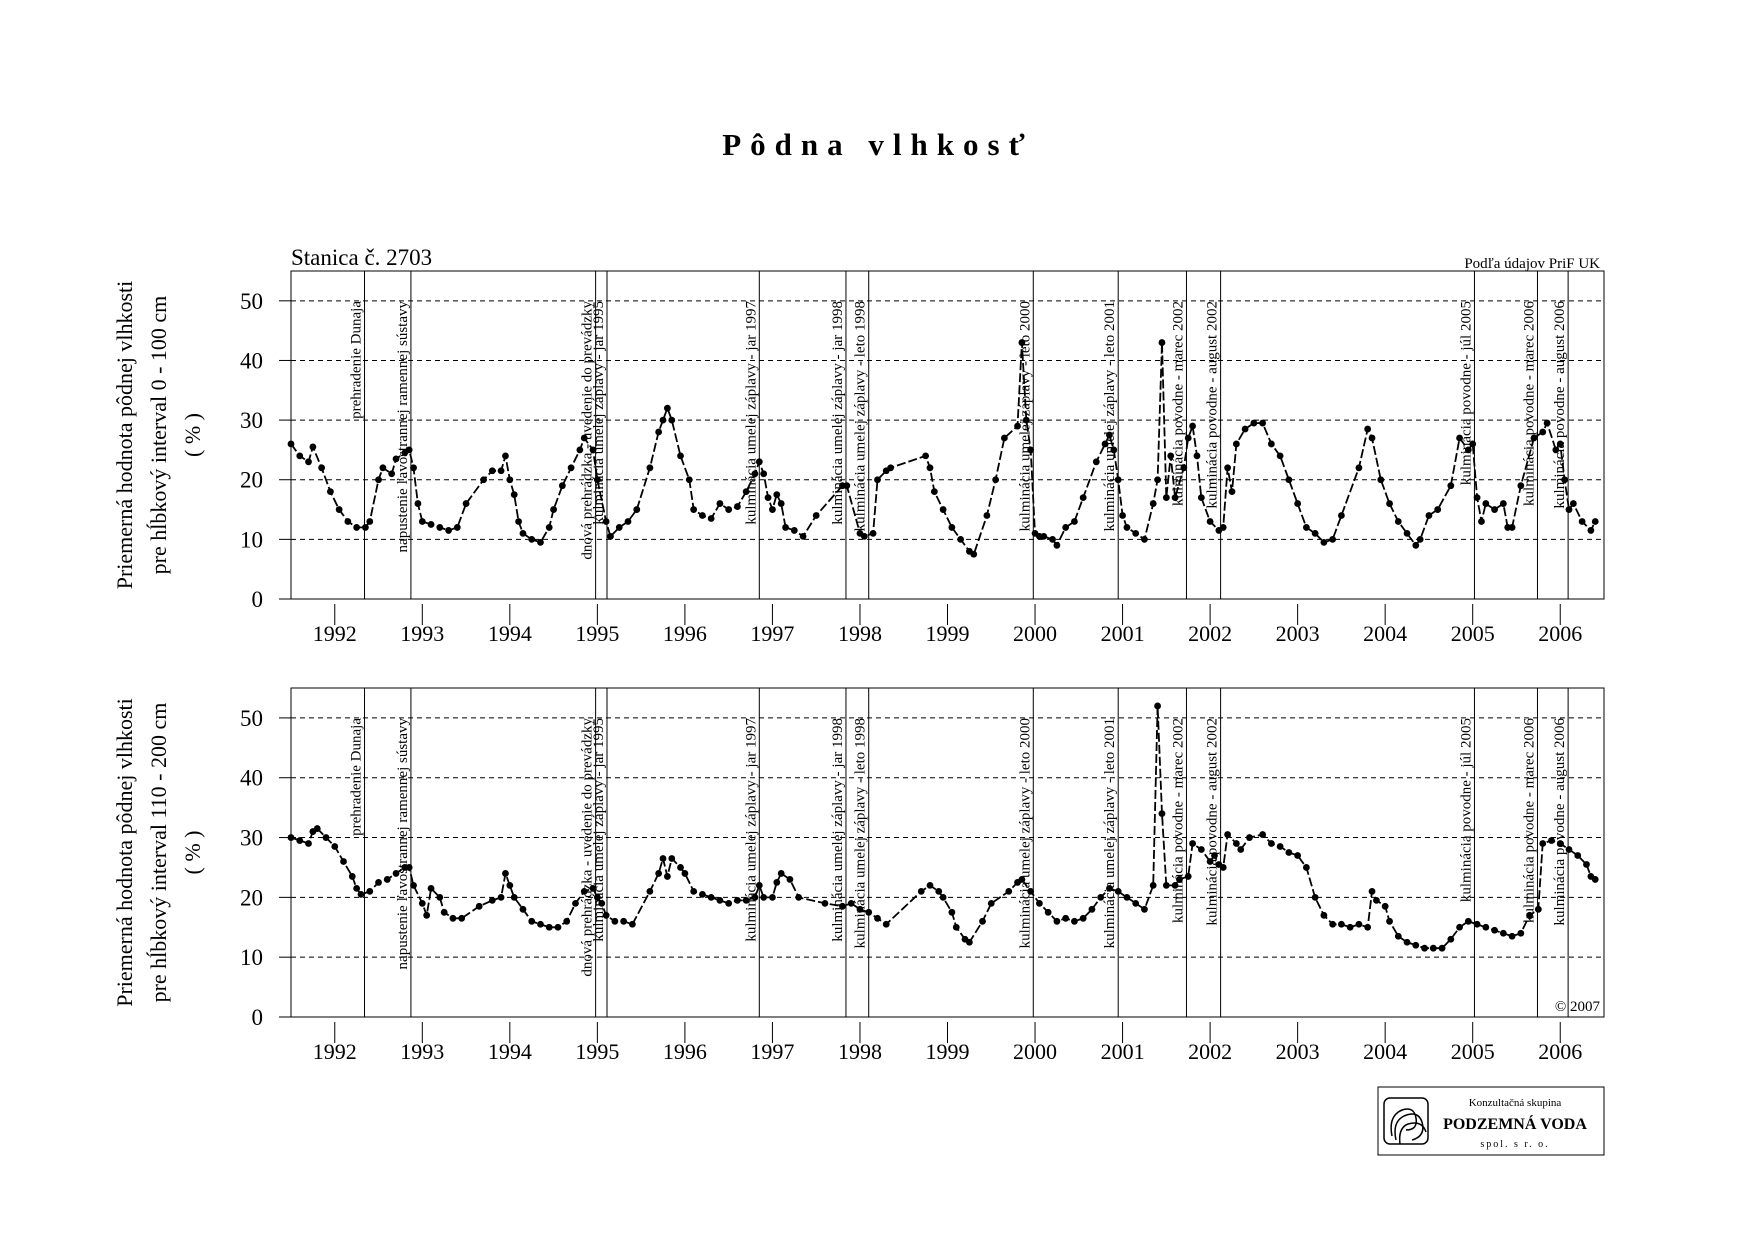 Image resolution: width=1755 pixels, height=1240 pixels. What do you see at coordinates (588, 430) in the screenshot?
I see `event-label: dnová prehrádzka - uvedenie do prevádzky` at bounding box center [588, 430].